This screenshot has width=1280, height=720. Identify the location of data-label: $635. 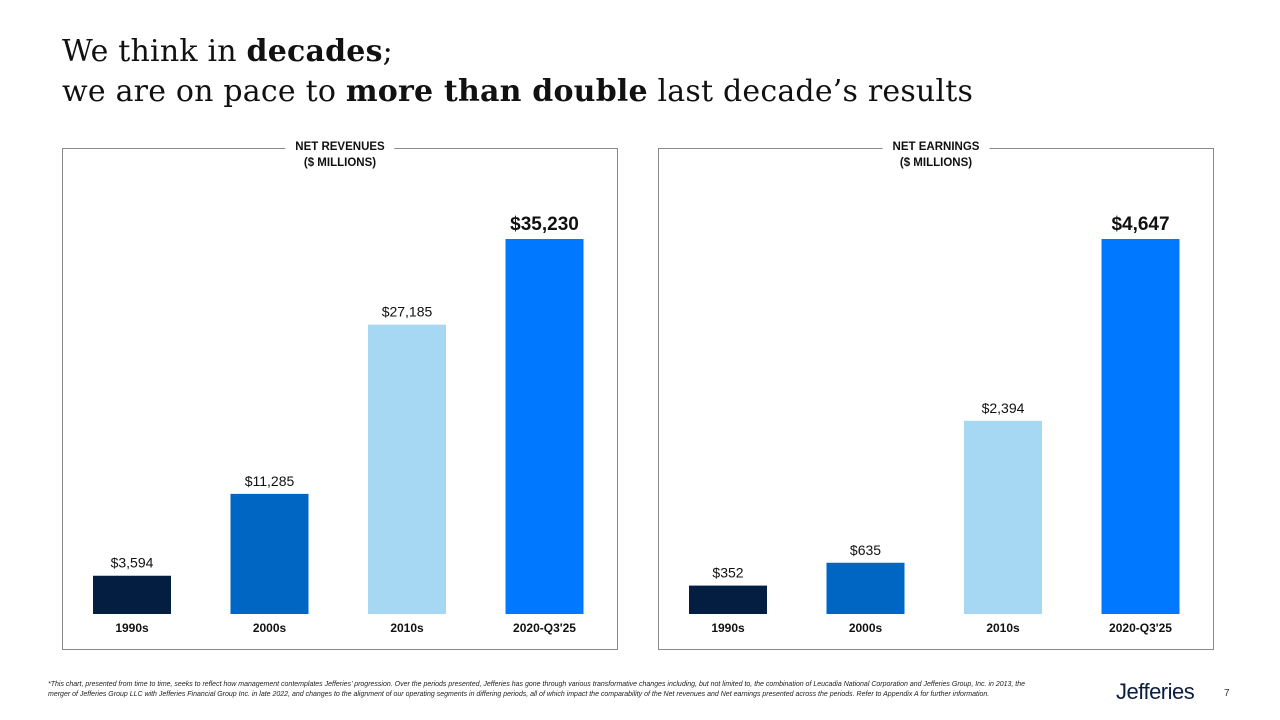
(865, 550).